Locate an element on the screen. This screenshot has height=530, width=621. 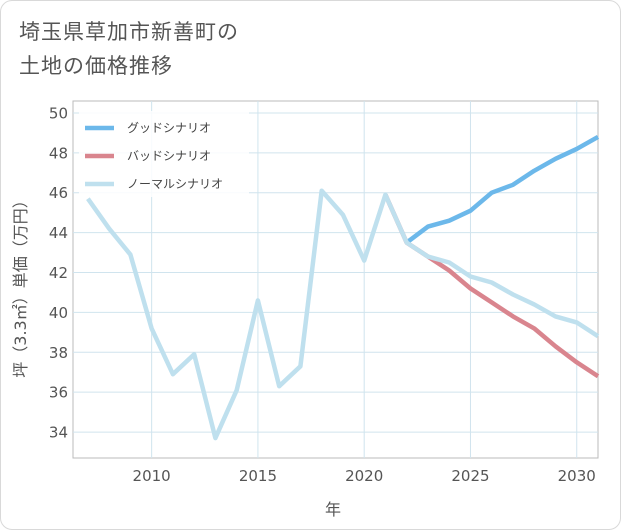
legend: グッドシナリオ バッドシナリオ ノーマルシナリオ is located at coordinates (164, 154).